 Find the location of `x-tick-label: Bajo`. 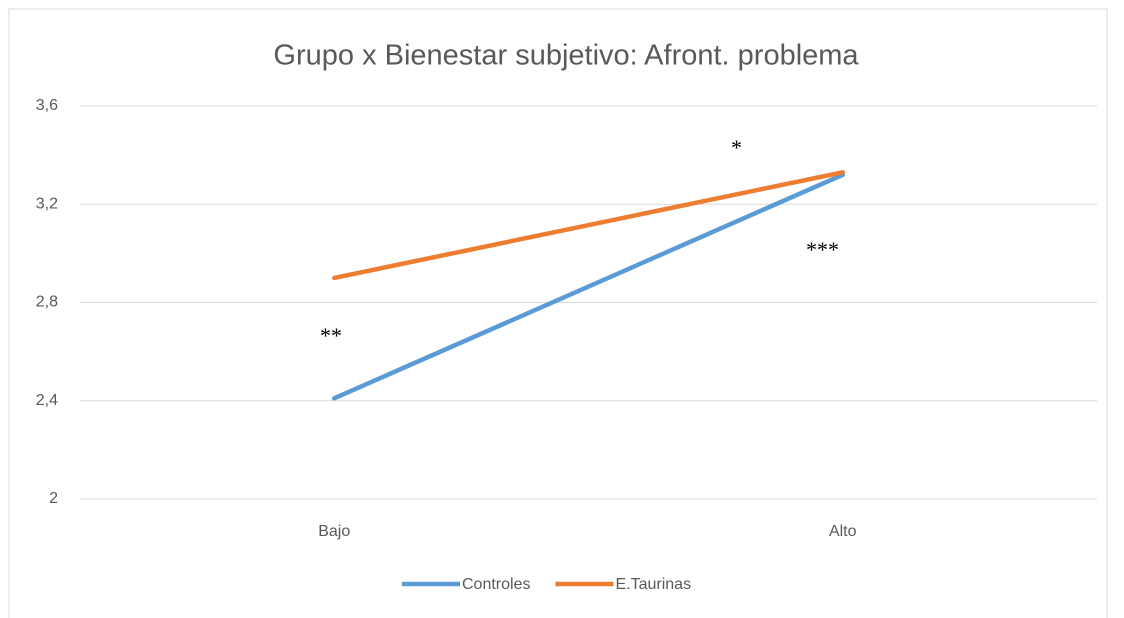

x-tick-label: Bajo is located at coordinates (334, 531).